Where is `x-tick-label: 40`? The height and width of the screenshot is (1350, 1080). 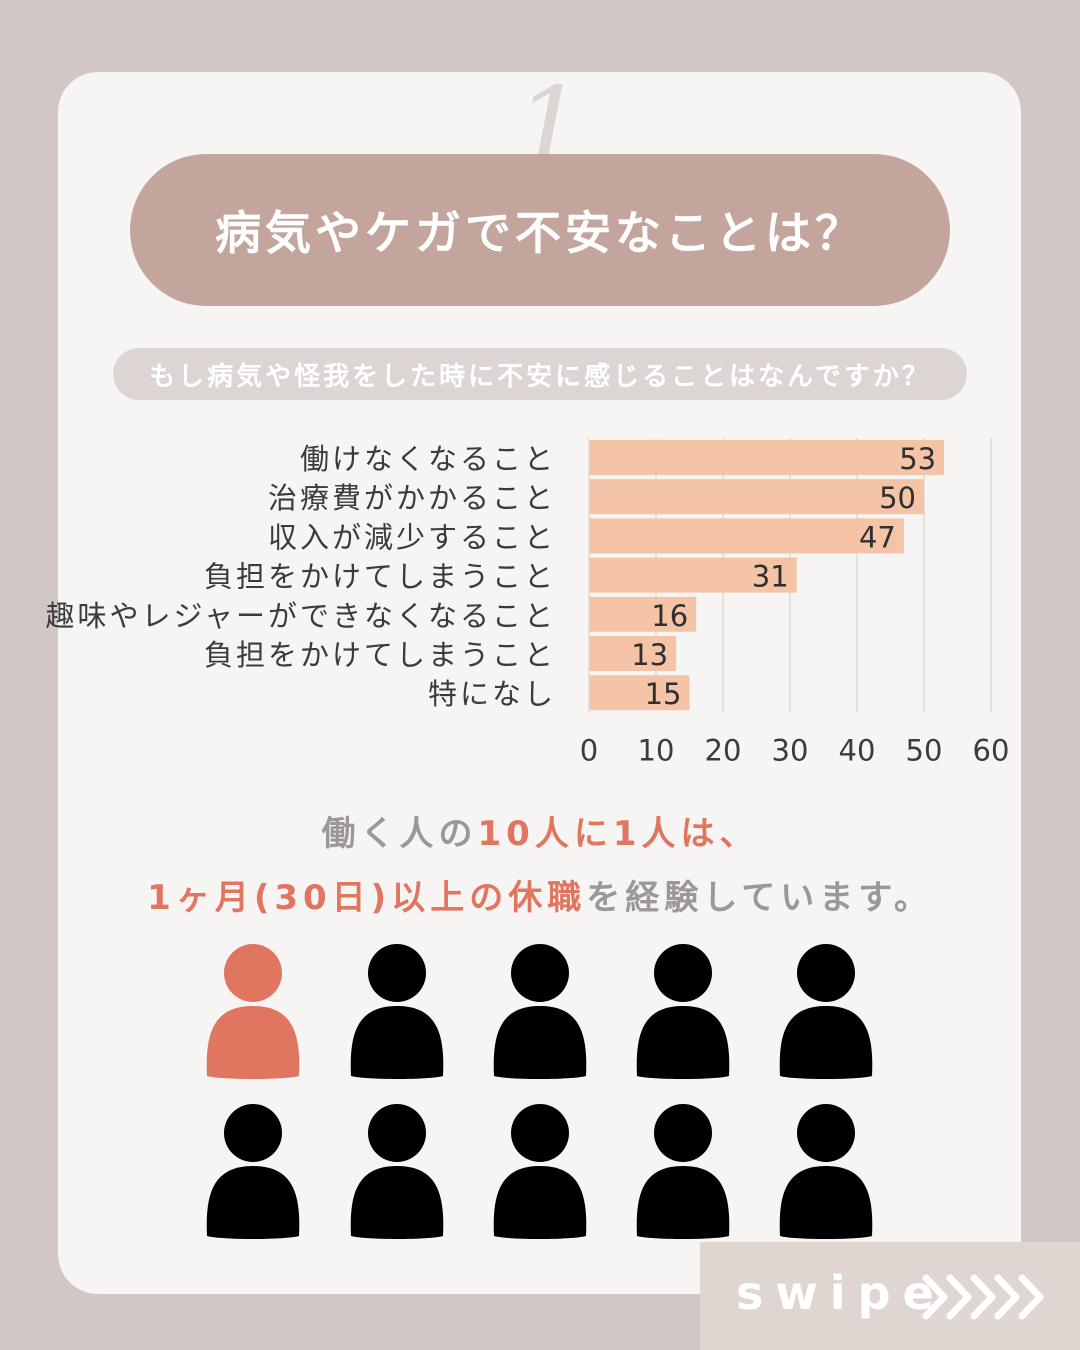 x-tick-label: 40 is located at coordinates (857, 750).